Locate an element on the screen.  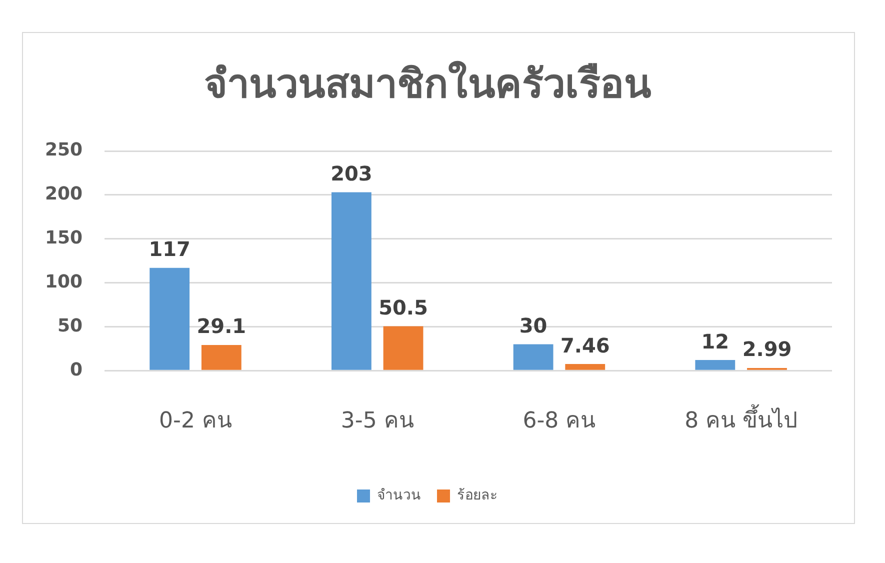
x-tick-label: 3-5 คน is located at coordinates (377, 421).